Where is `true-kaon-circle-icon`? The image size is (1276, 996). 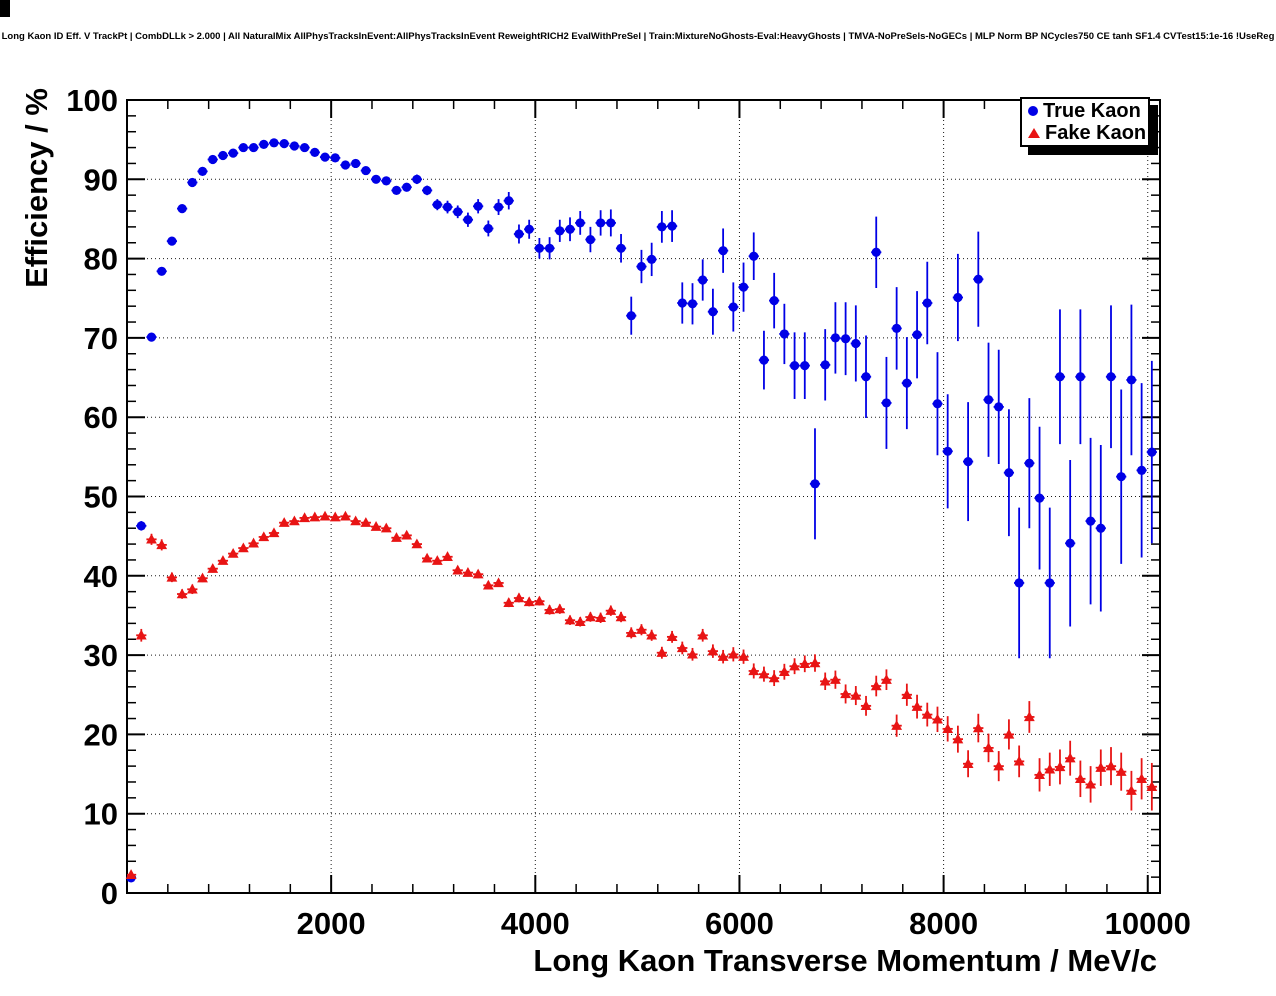 true-kaon-circle-icon is located at coordinates (1033, 111).